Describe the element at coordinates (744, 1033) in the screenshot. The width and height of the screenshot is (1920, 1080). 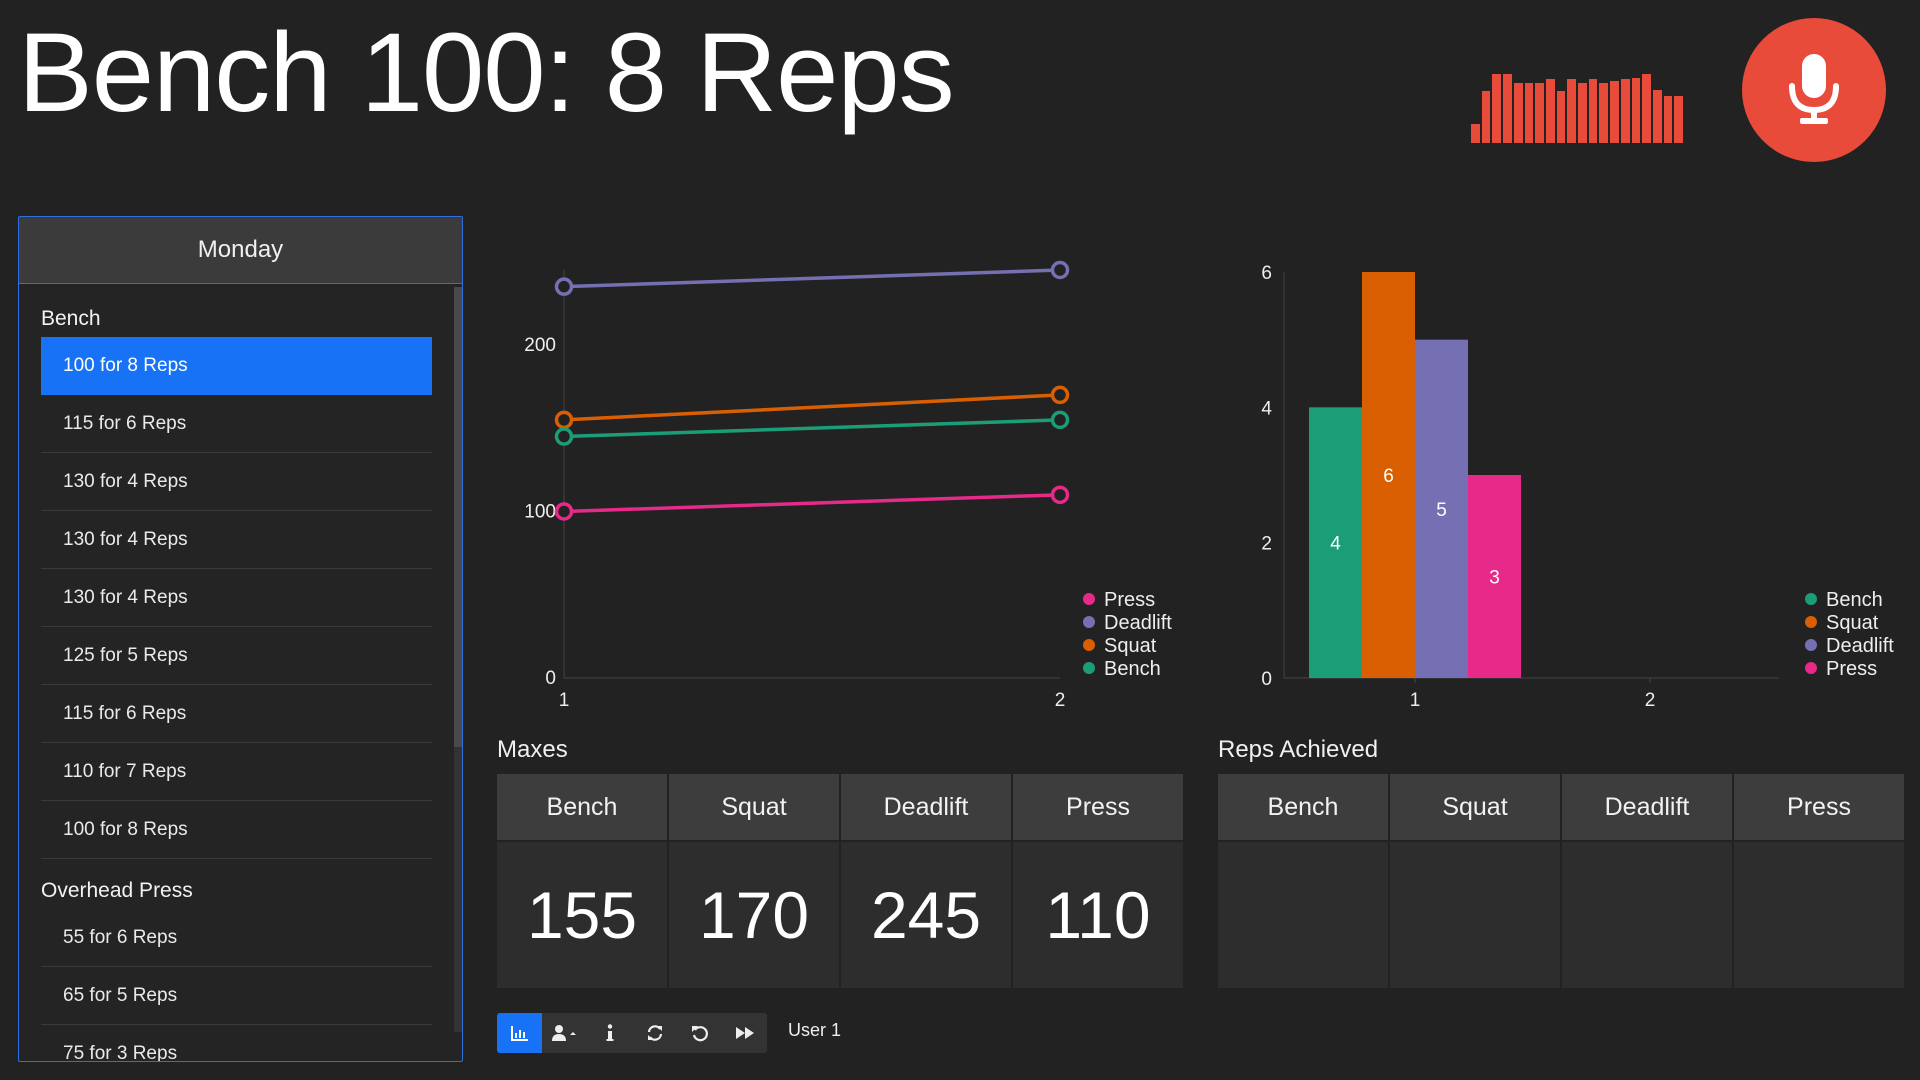
I see `skip-forward-button` at that location.